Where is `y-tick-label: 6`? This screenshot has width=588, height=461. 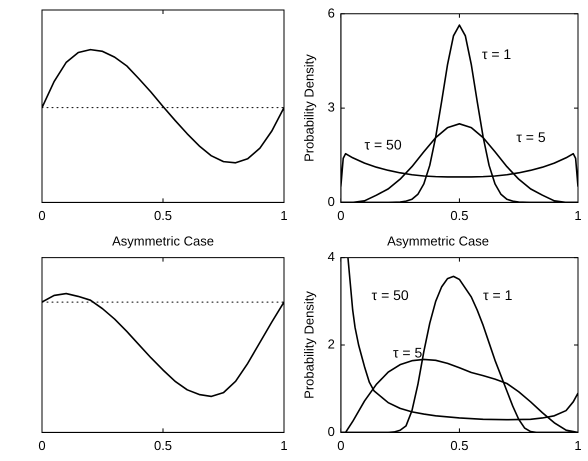 y-tick-label: 6 is located at coordinates (331, 12).